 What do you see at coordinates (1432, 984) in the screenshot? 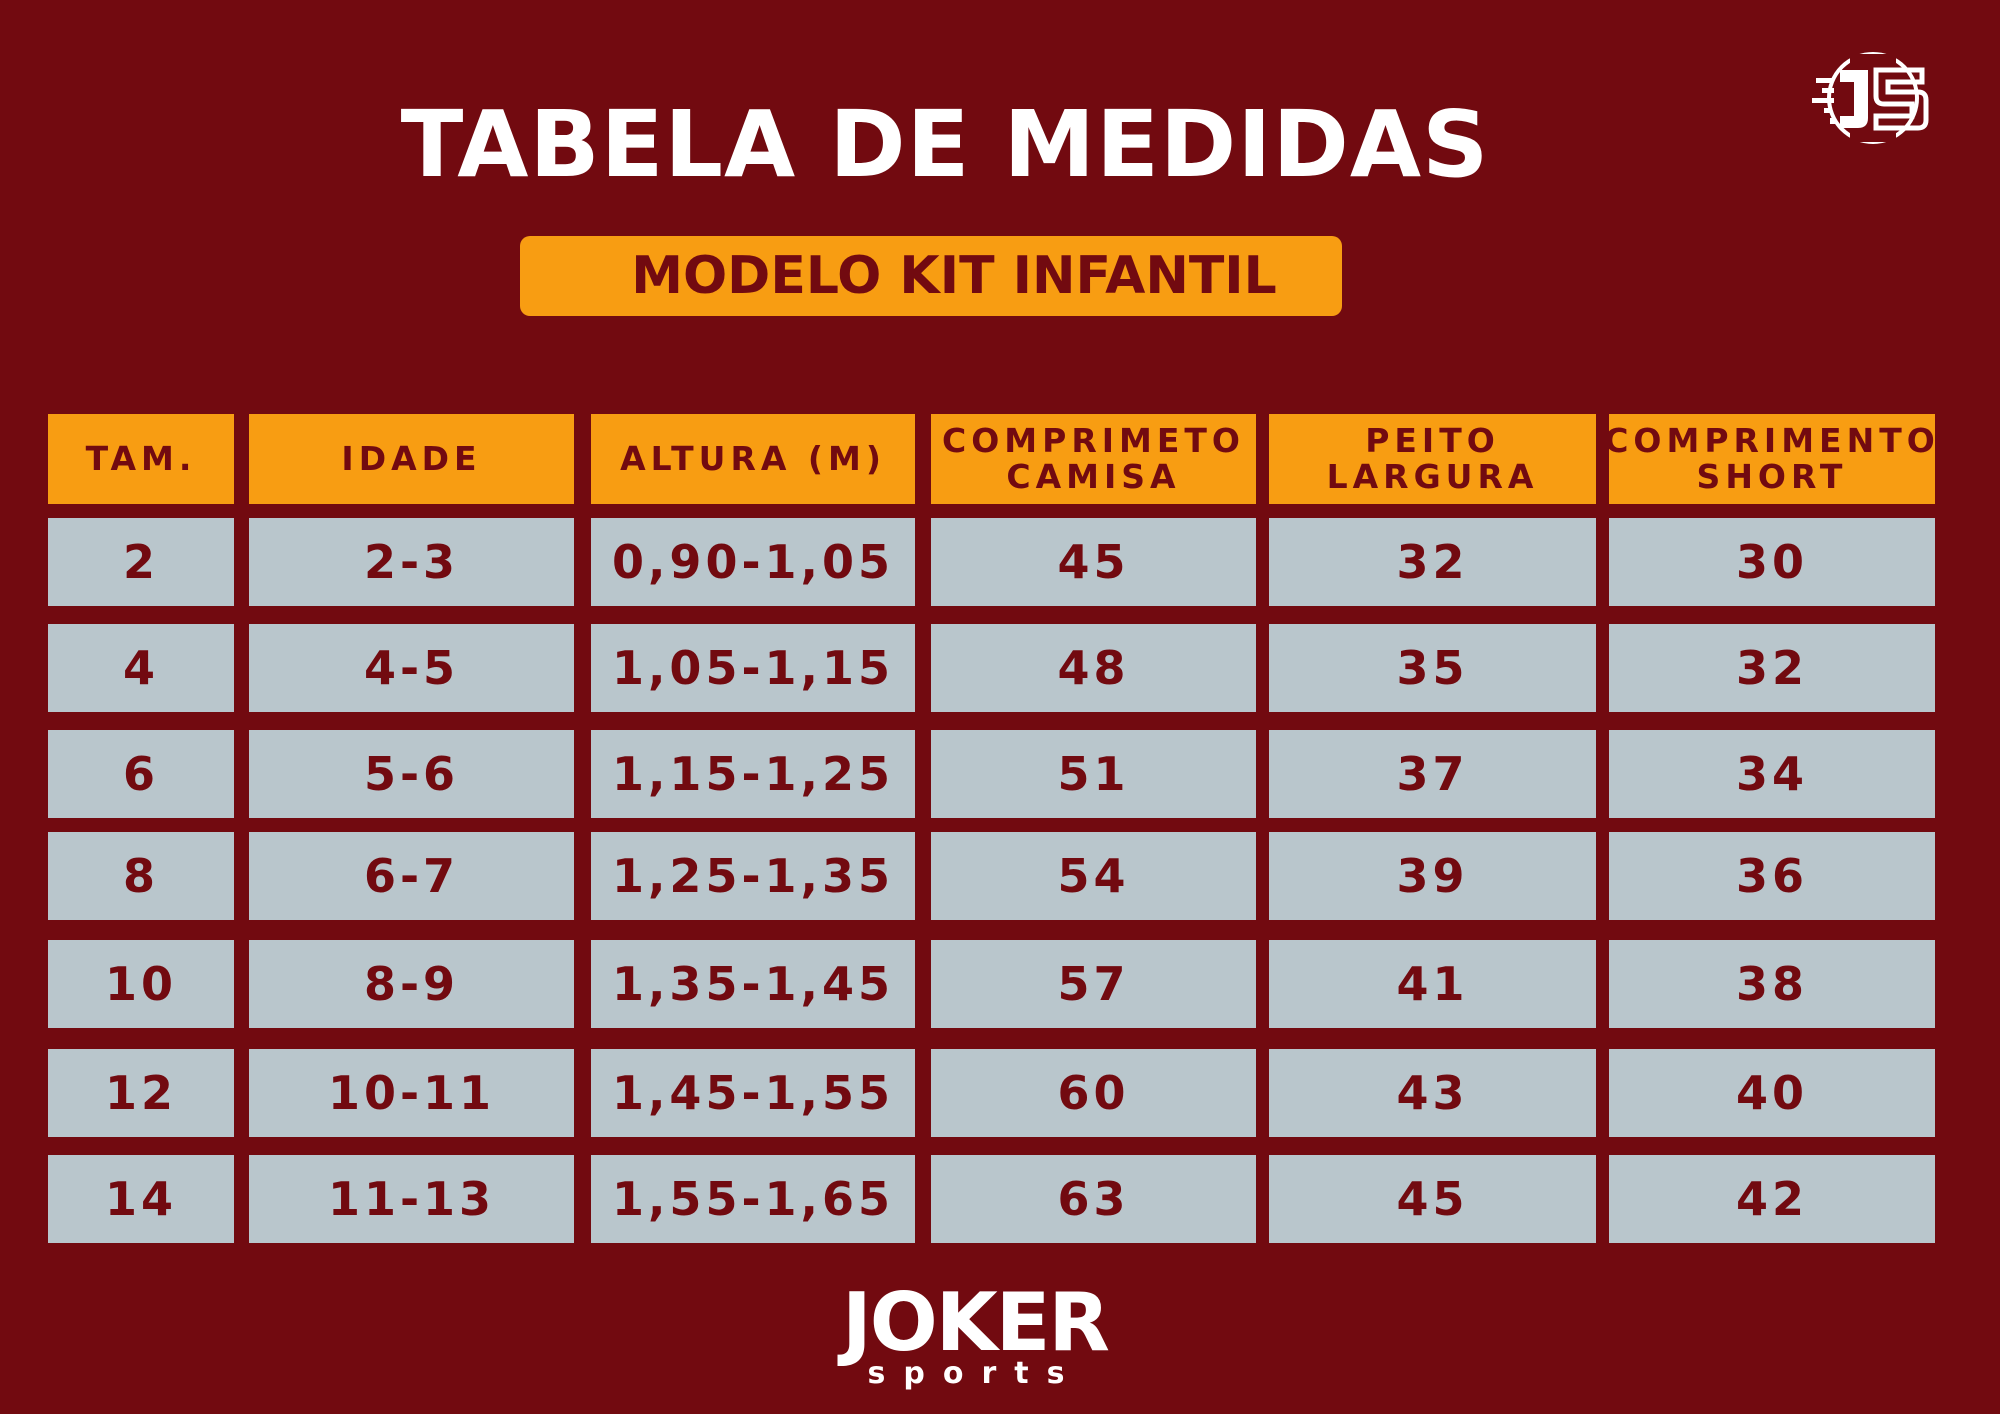
I see `table-cell: 41` at bounding box center [1432, 984].